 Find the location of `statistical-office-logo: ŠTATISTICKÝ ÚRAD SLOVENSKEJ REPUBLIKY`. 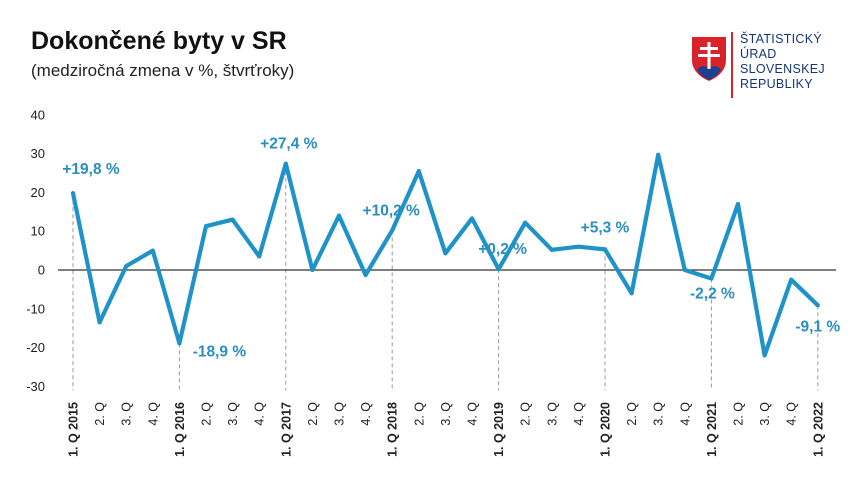

statistical-office-logo: ŠTATISTICKÝ ÚRAD SLOVENSKEJ REPUBLIKY is located at coordinates (774, 67).